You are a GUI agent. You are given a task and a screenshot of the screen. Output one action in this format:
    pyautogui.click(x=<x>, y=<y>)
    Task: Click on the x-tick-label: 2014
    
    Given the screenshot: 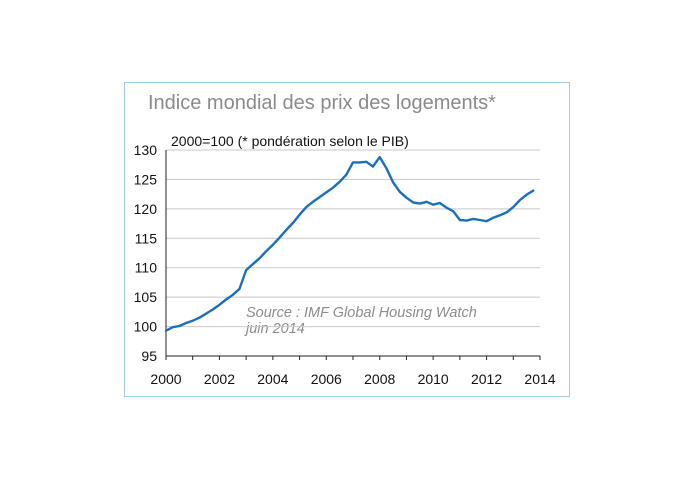 What is the action you would take?
    pyautogui.click(x=539, y=379)
    